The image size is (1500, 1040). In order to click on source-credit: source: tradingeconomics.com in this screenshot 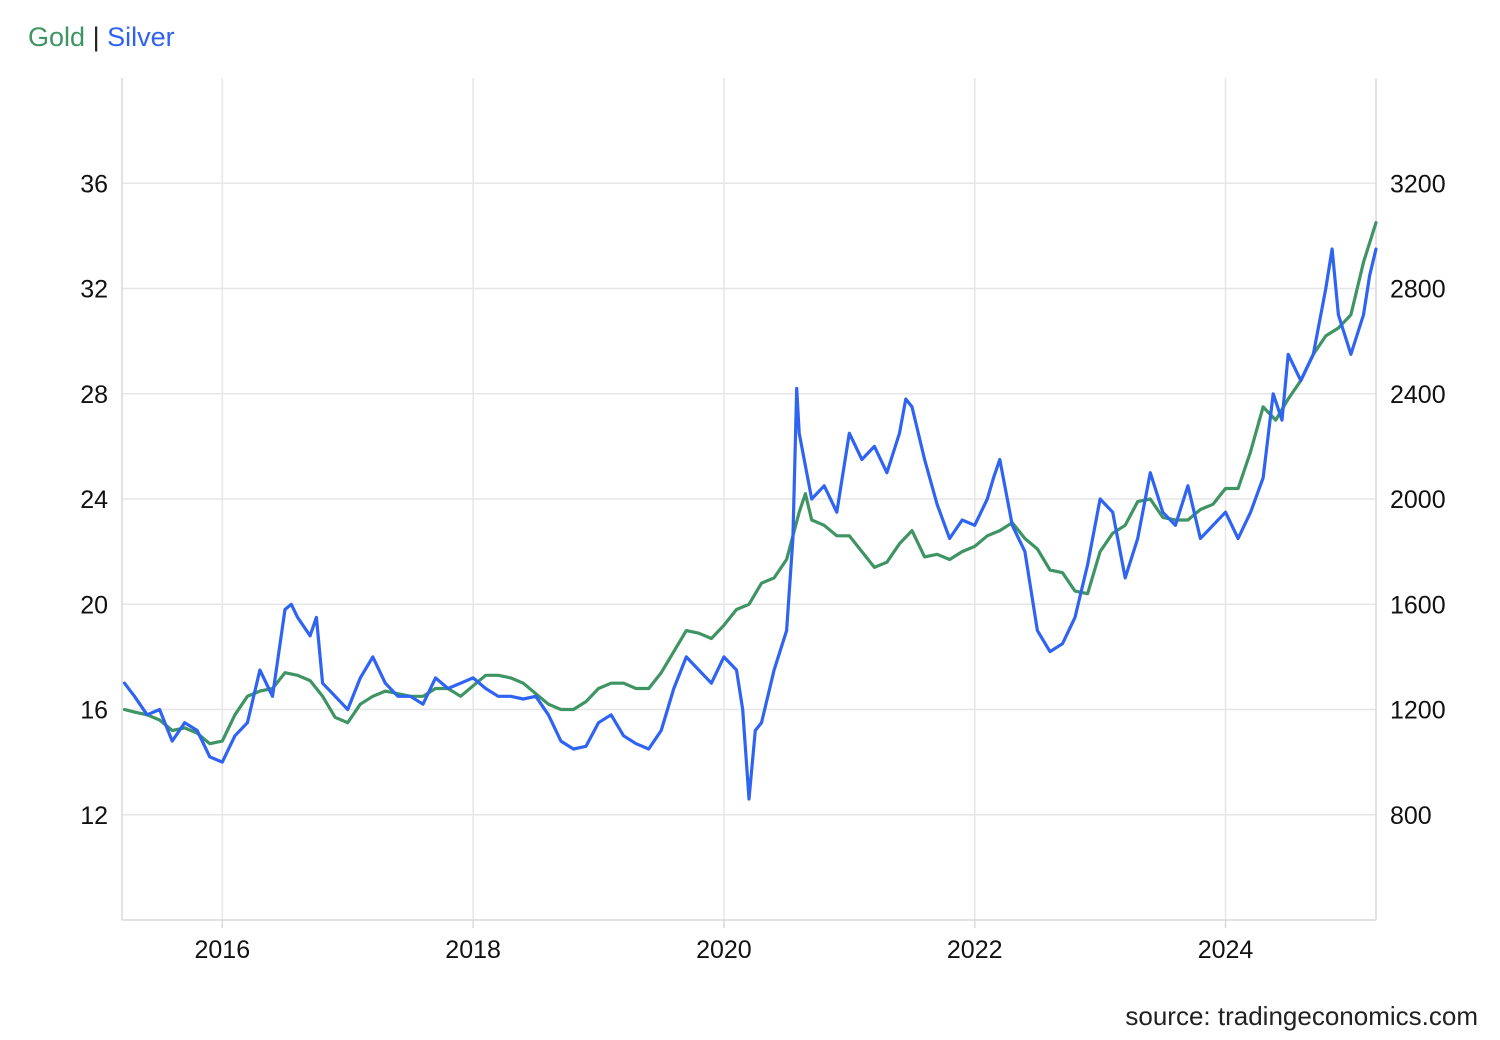, I will do `click(1301, 1016)`.